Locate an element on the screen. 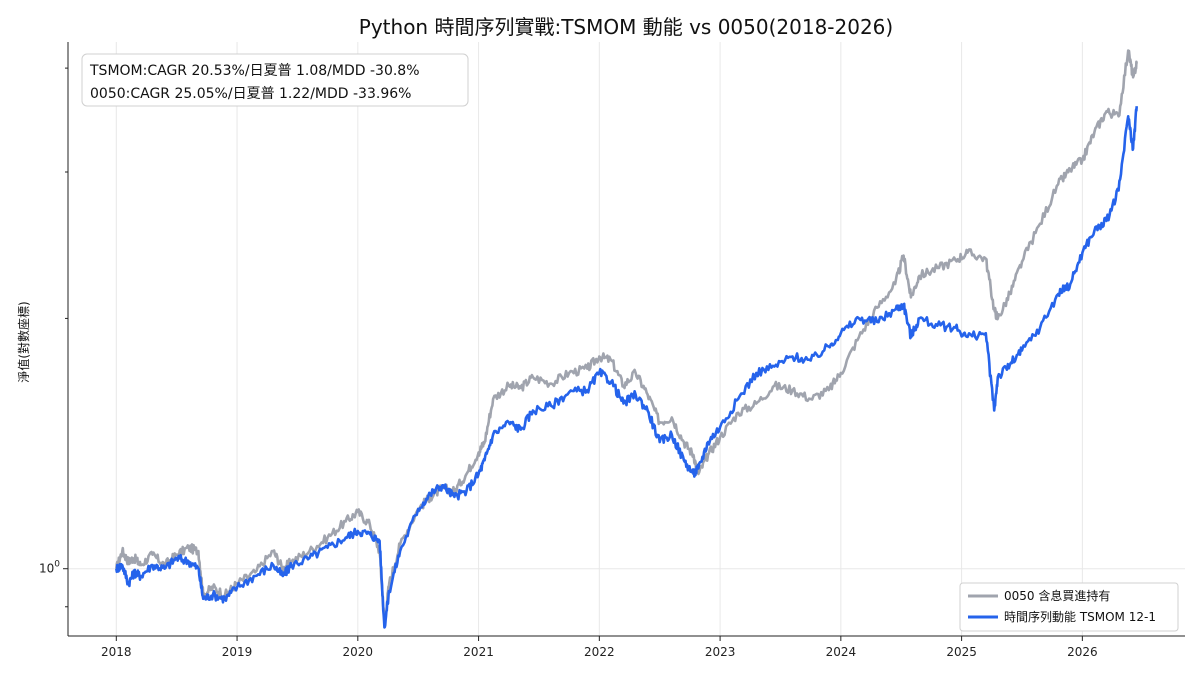 This screenshot has width=1200, height=675. x-tick-label: 2023 is located at coordinates (720, 652).